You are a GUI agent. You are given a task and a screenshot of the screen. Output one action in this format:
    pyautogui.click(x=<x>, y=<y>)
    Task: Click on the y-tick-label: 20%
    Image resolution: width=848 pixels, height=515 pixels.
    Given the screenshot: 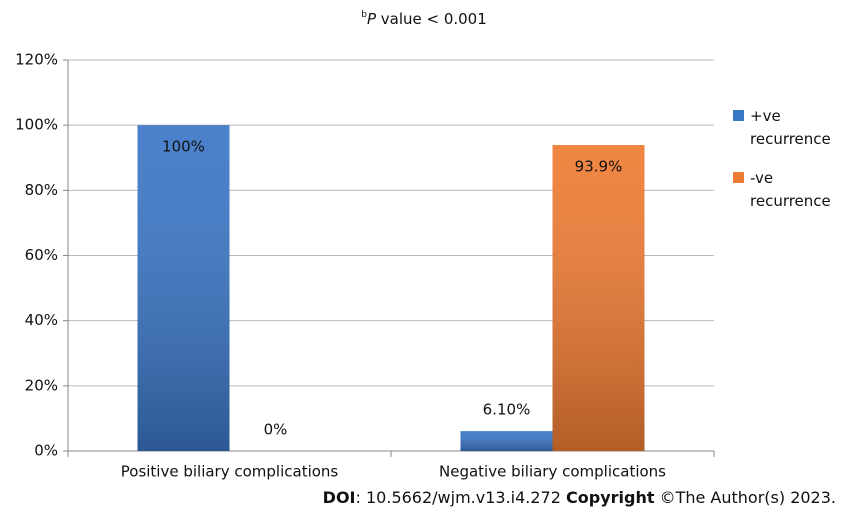 What is the action you would take?
    pyautogui.click(x=41, y=385)
    